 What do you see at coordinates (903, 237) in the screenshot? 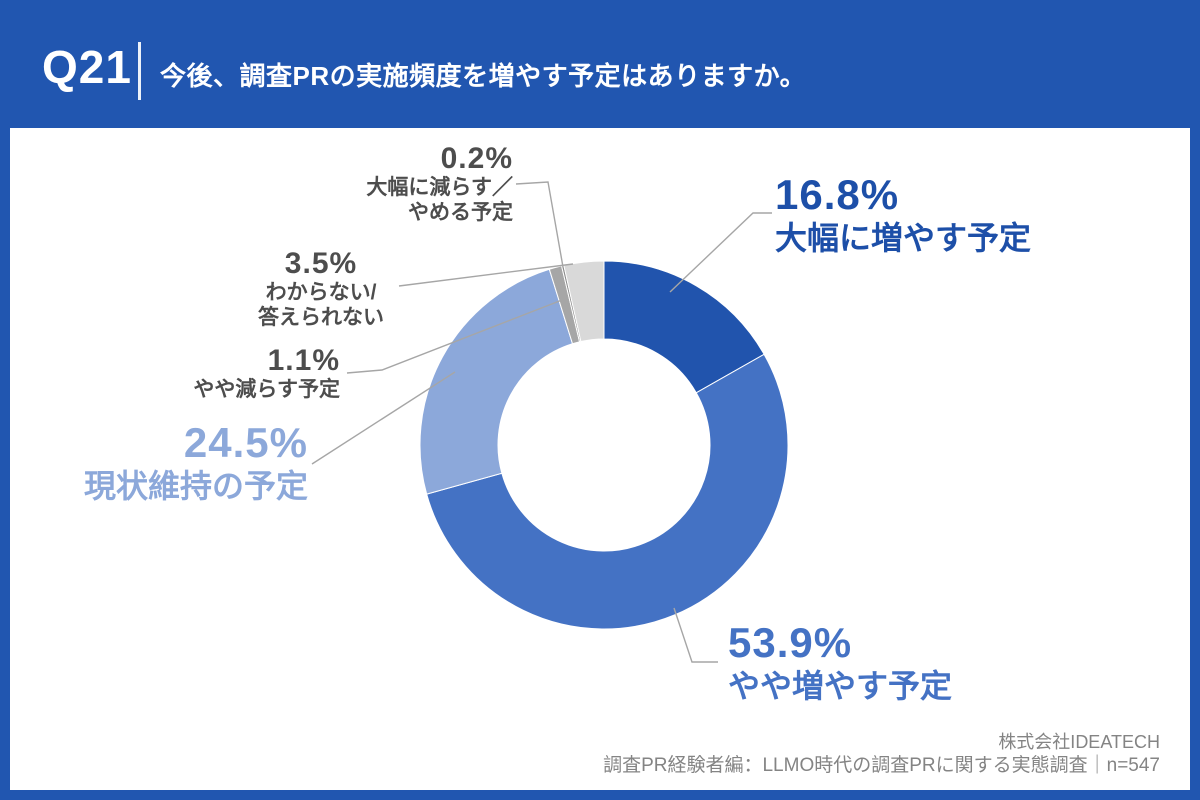
I see `callout-increase-much-label: 大幅に増やす予定` at bounding box center [903, 237].